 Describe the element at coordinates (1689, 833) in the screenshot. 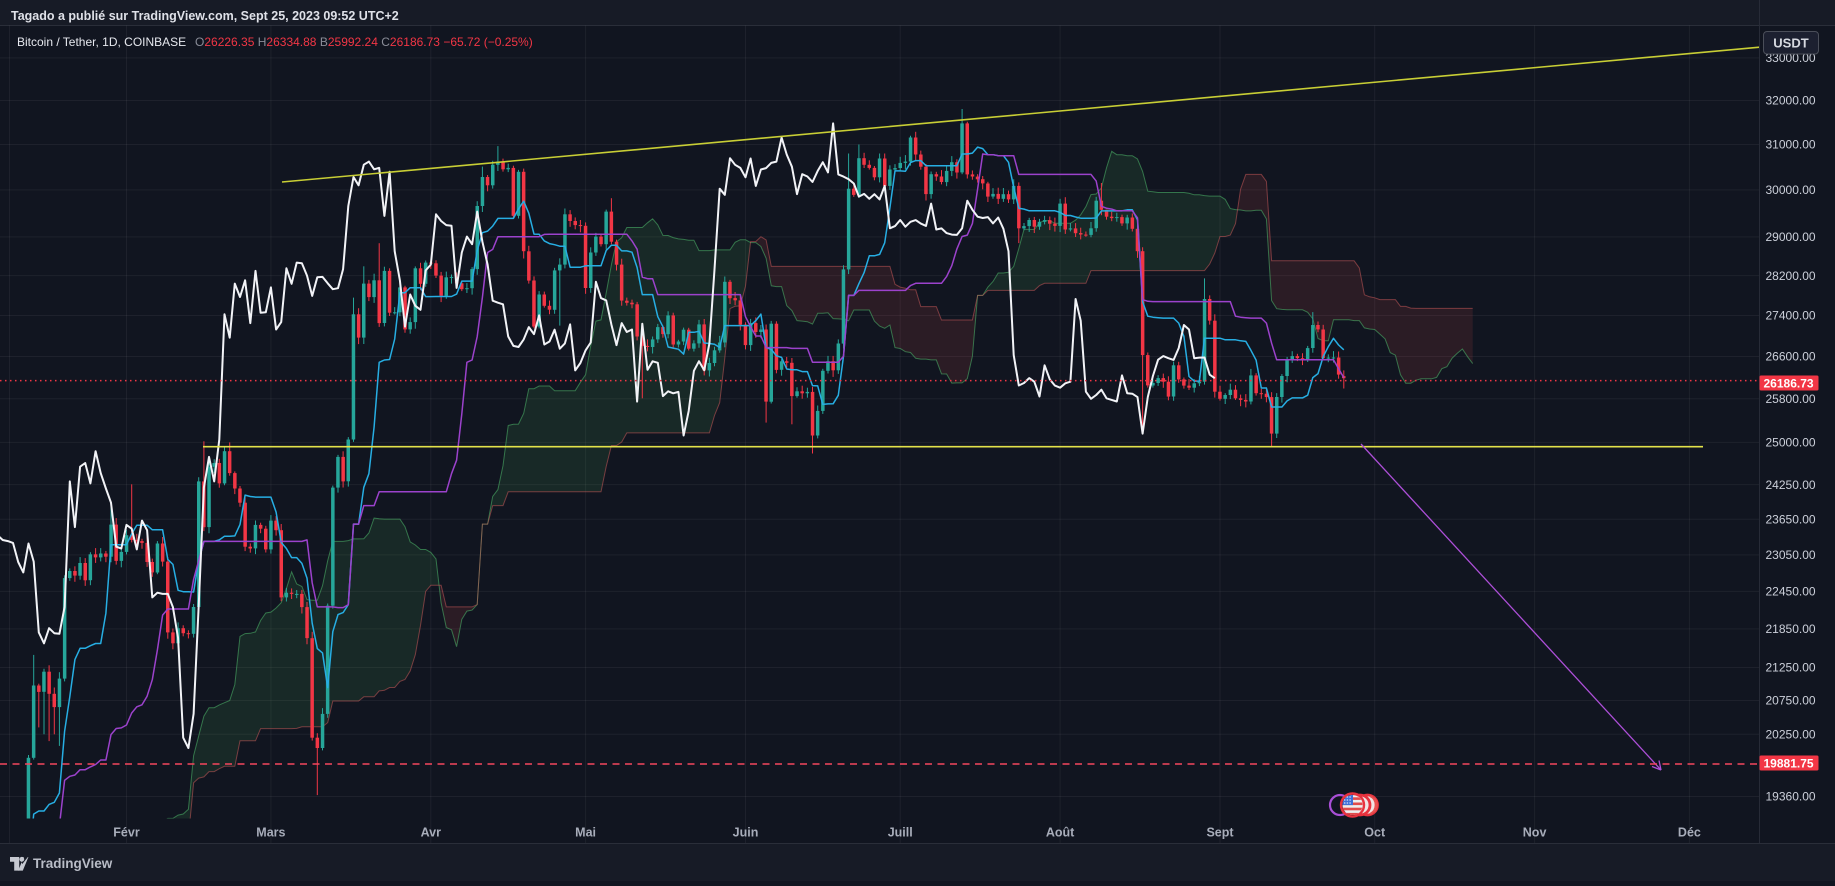

I see `svg-text: Déc` at that location.